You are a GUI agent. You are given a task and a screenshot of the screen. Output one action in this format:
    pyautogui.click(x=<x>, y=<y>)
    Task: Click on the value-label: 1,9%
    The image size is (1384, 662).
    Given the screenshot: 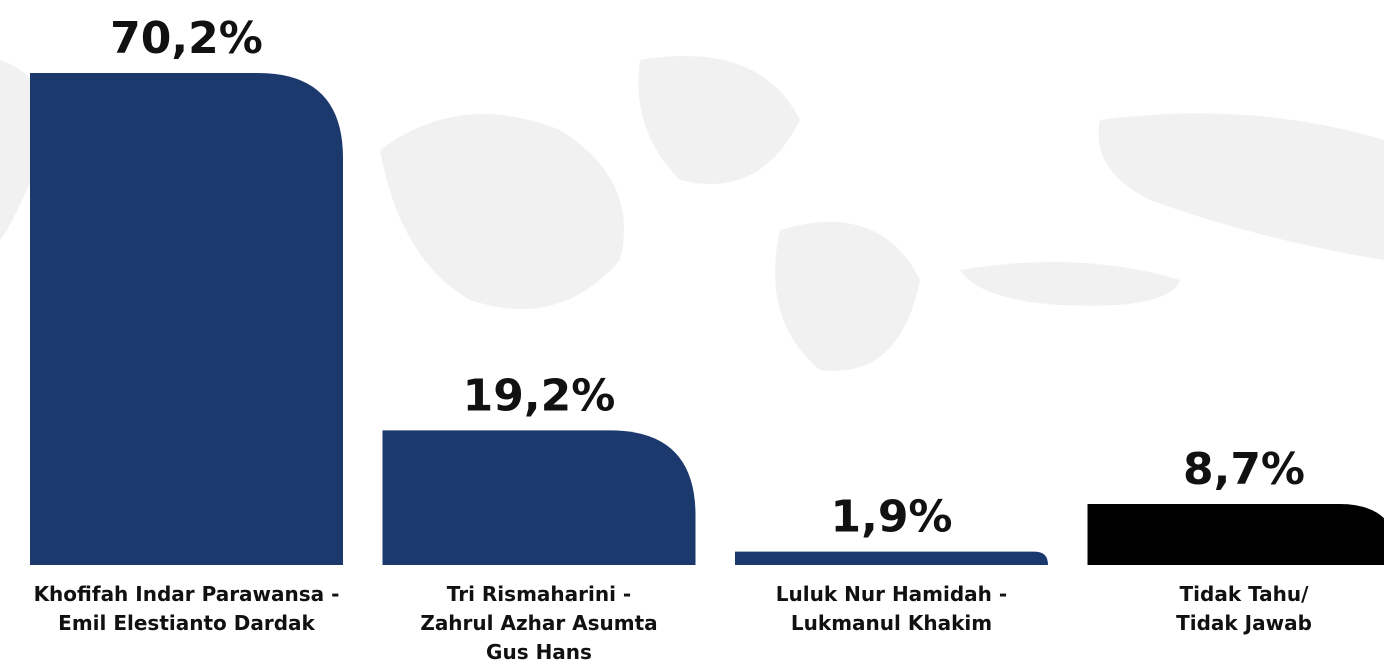 What is the action you would take?
    pyautogui.click(x=891, y=517)
    